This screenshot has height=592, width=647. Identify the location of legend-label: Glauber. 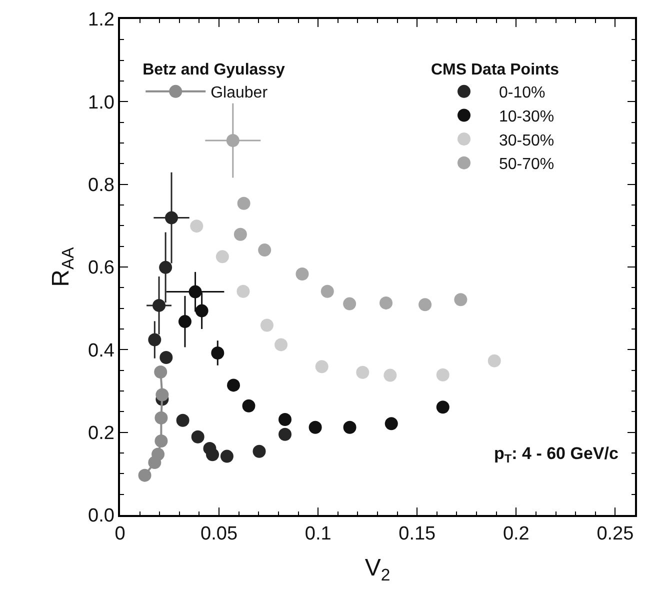
(239, 93).